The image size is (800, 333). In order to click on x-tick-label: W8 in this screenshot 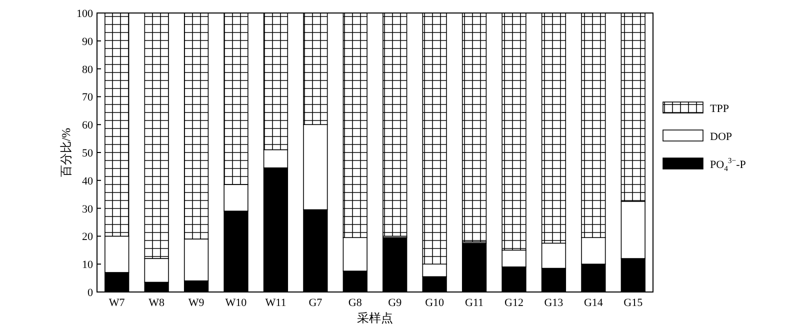, I will do `click(157, 303)`.